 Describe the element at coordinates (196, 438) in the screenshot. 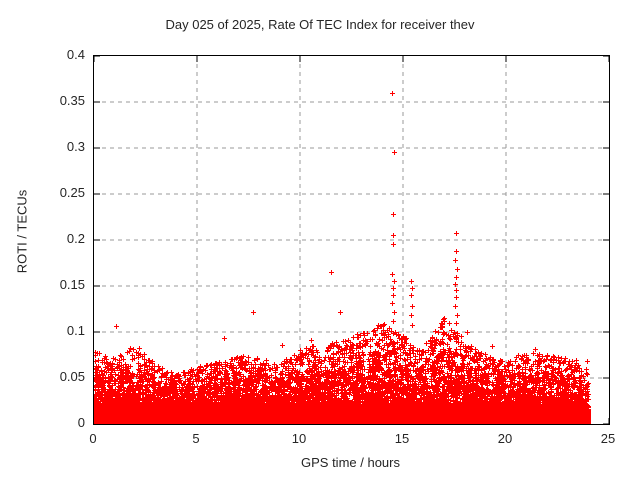

I see `x-tick-label: 5` at that location.